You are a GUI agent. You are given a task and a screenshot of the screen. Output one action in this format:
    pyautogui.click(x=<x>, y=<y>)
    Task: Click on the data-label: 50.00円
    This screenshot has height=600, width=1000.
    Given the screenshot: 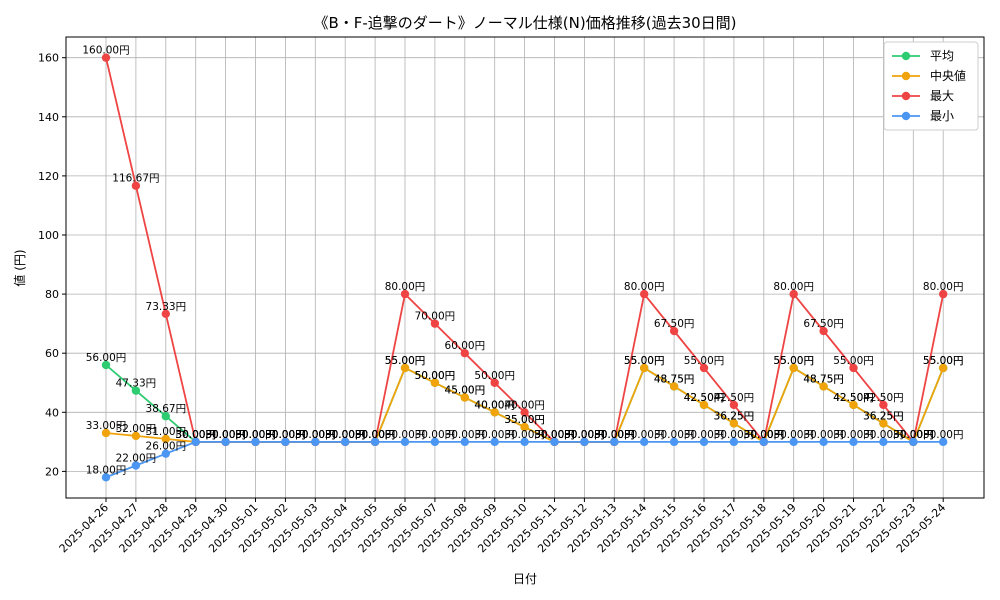 What is the action you would take?
    pyautogui.click(x=494, y=376)
    